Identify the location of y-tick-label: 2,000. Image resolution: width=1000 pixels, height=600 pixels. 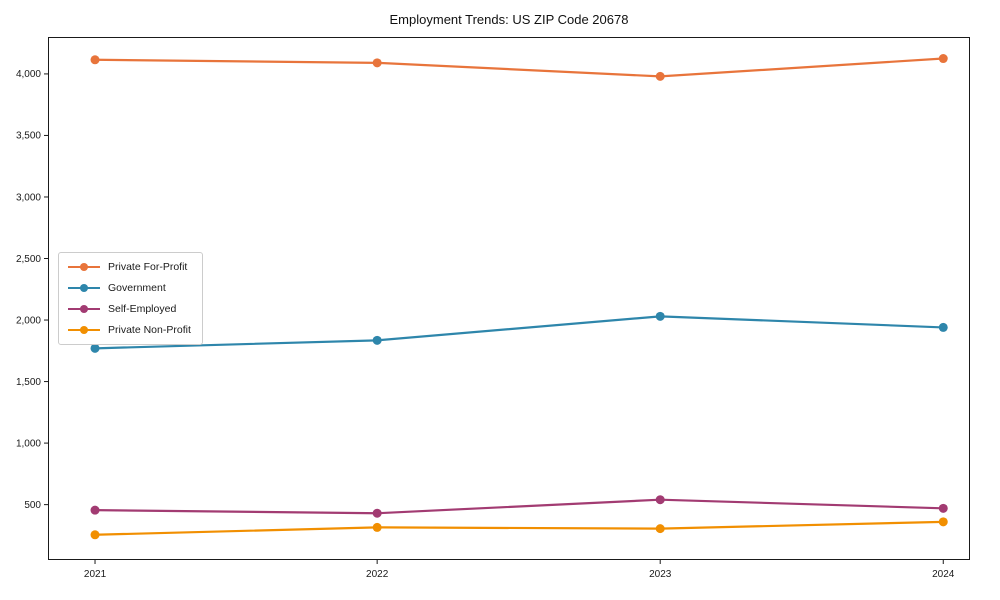
(28, 320).